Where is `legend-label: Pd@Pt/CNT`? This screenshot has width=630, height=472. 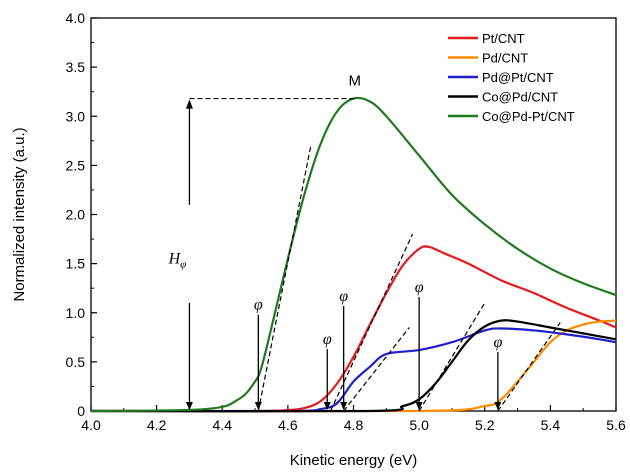 legend-label: Pd@Pt/CNT is located at coordinates (518, 77).